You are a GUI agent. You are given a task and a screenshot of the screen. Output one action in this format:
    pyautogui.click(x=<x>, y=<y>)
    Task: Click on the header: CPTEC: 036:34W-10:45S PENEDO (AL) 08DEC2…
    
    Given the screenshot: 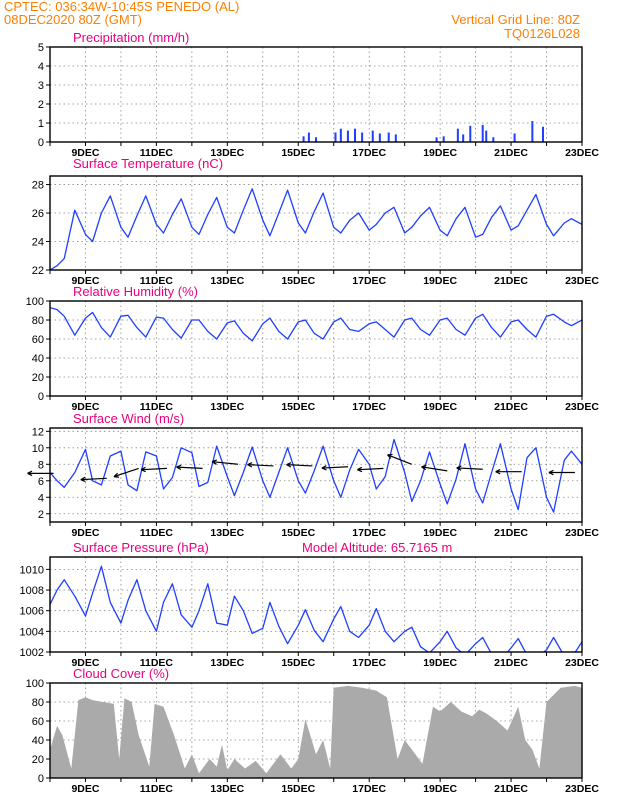 What is the action you would take?
    pyautogui.click(x=292, y=20)
    